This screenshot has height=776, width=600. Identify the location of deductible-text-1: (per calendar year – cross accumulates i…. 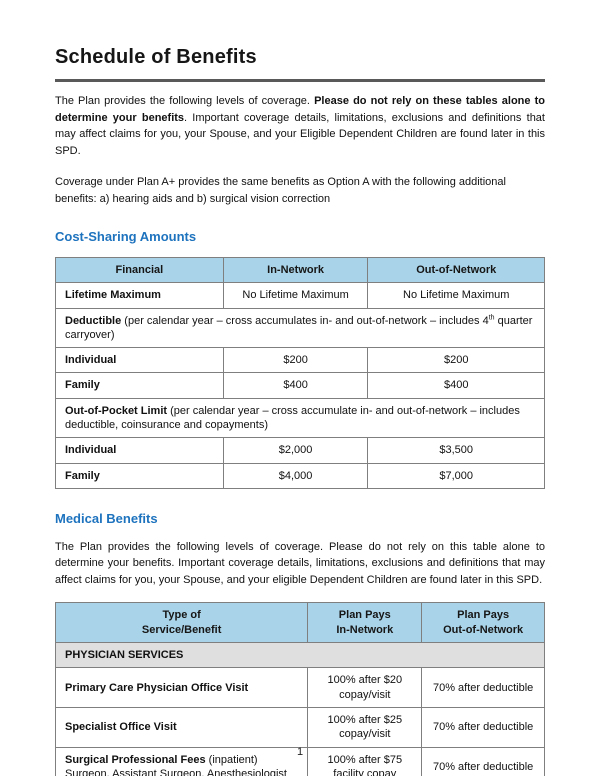
(305, 320).